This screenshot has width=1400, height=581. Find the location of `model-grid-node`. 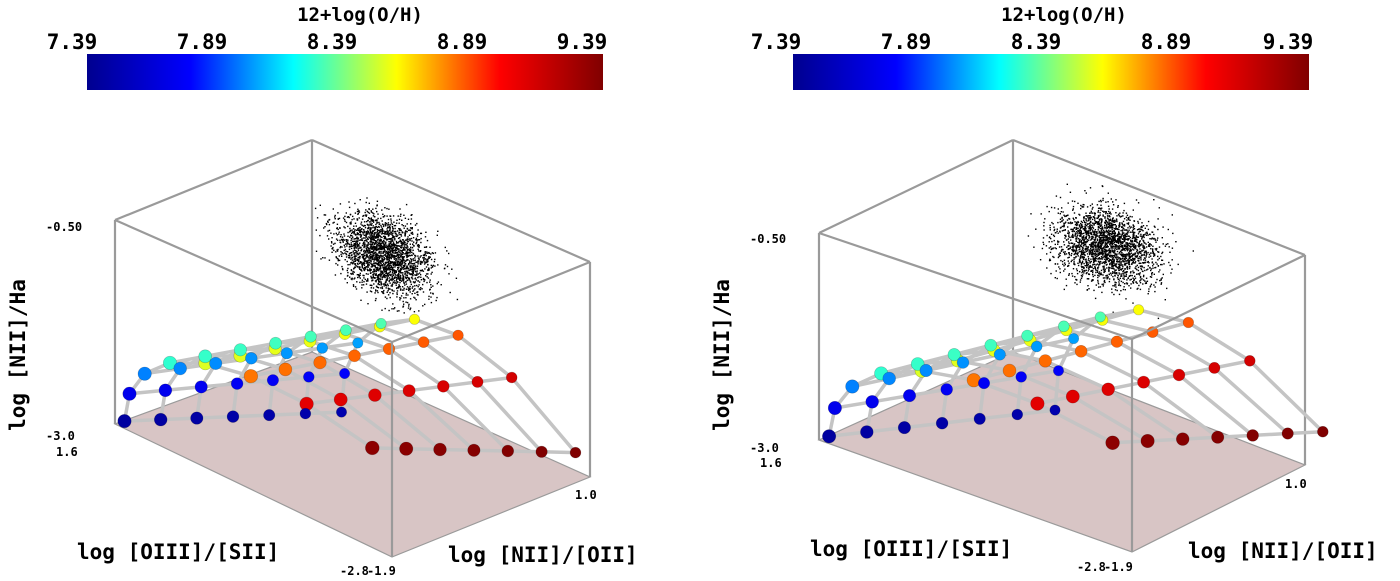

model-grid-node is located at coordinates (889, 378).